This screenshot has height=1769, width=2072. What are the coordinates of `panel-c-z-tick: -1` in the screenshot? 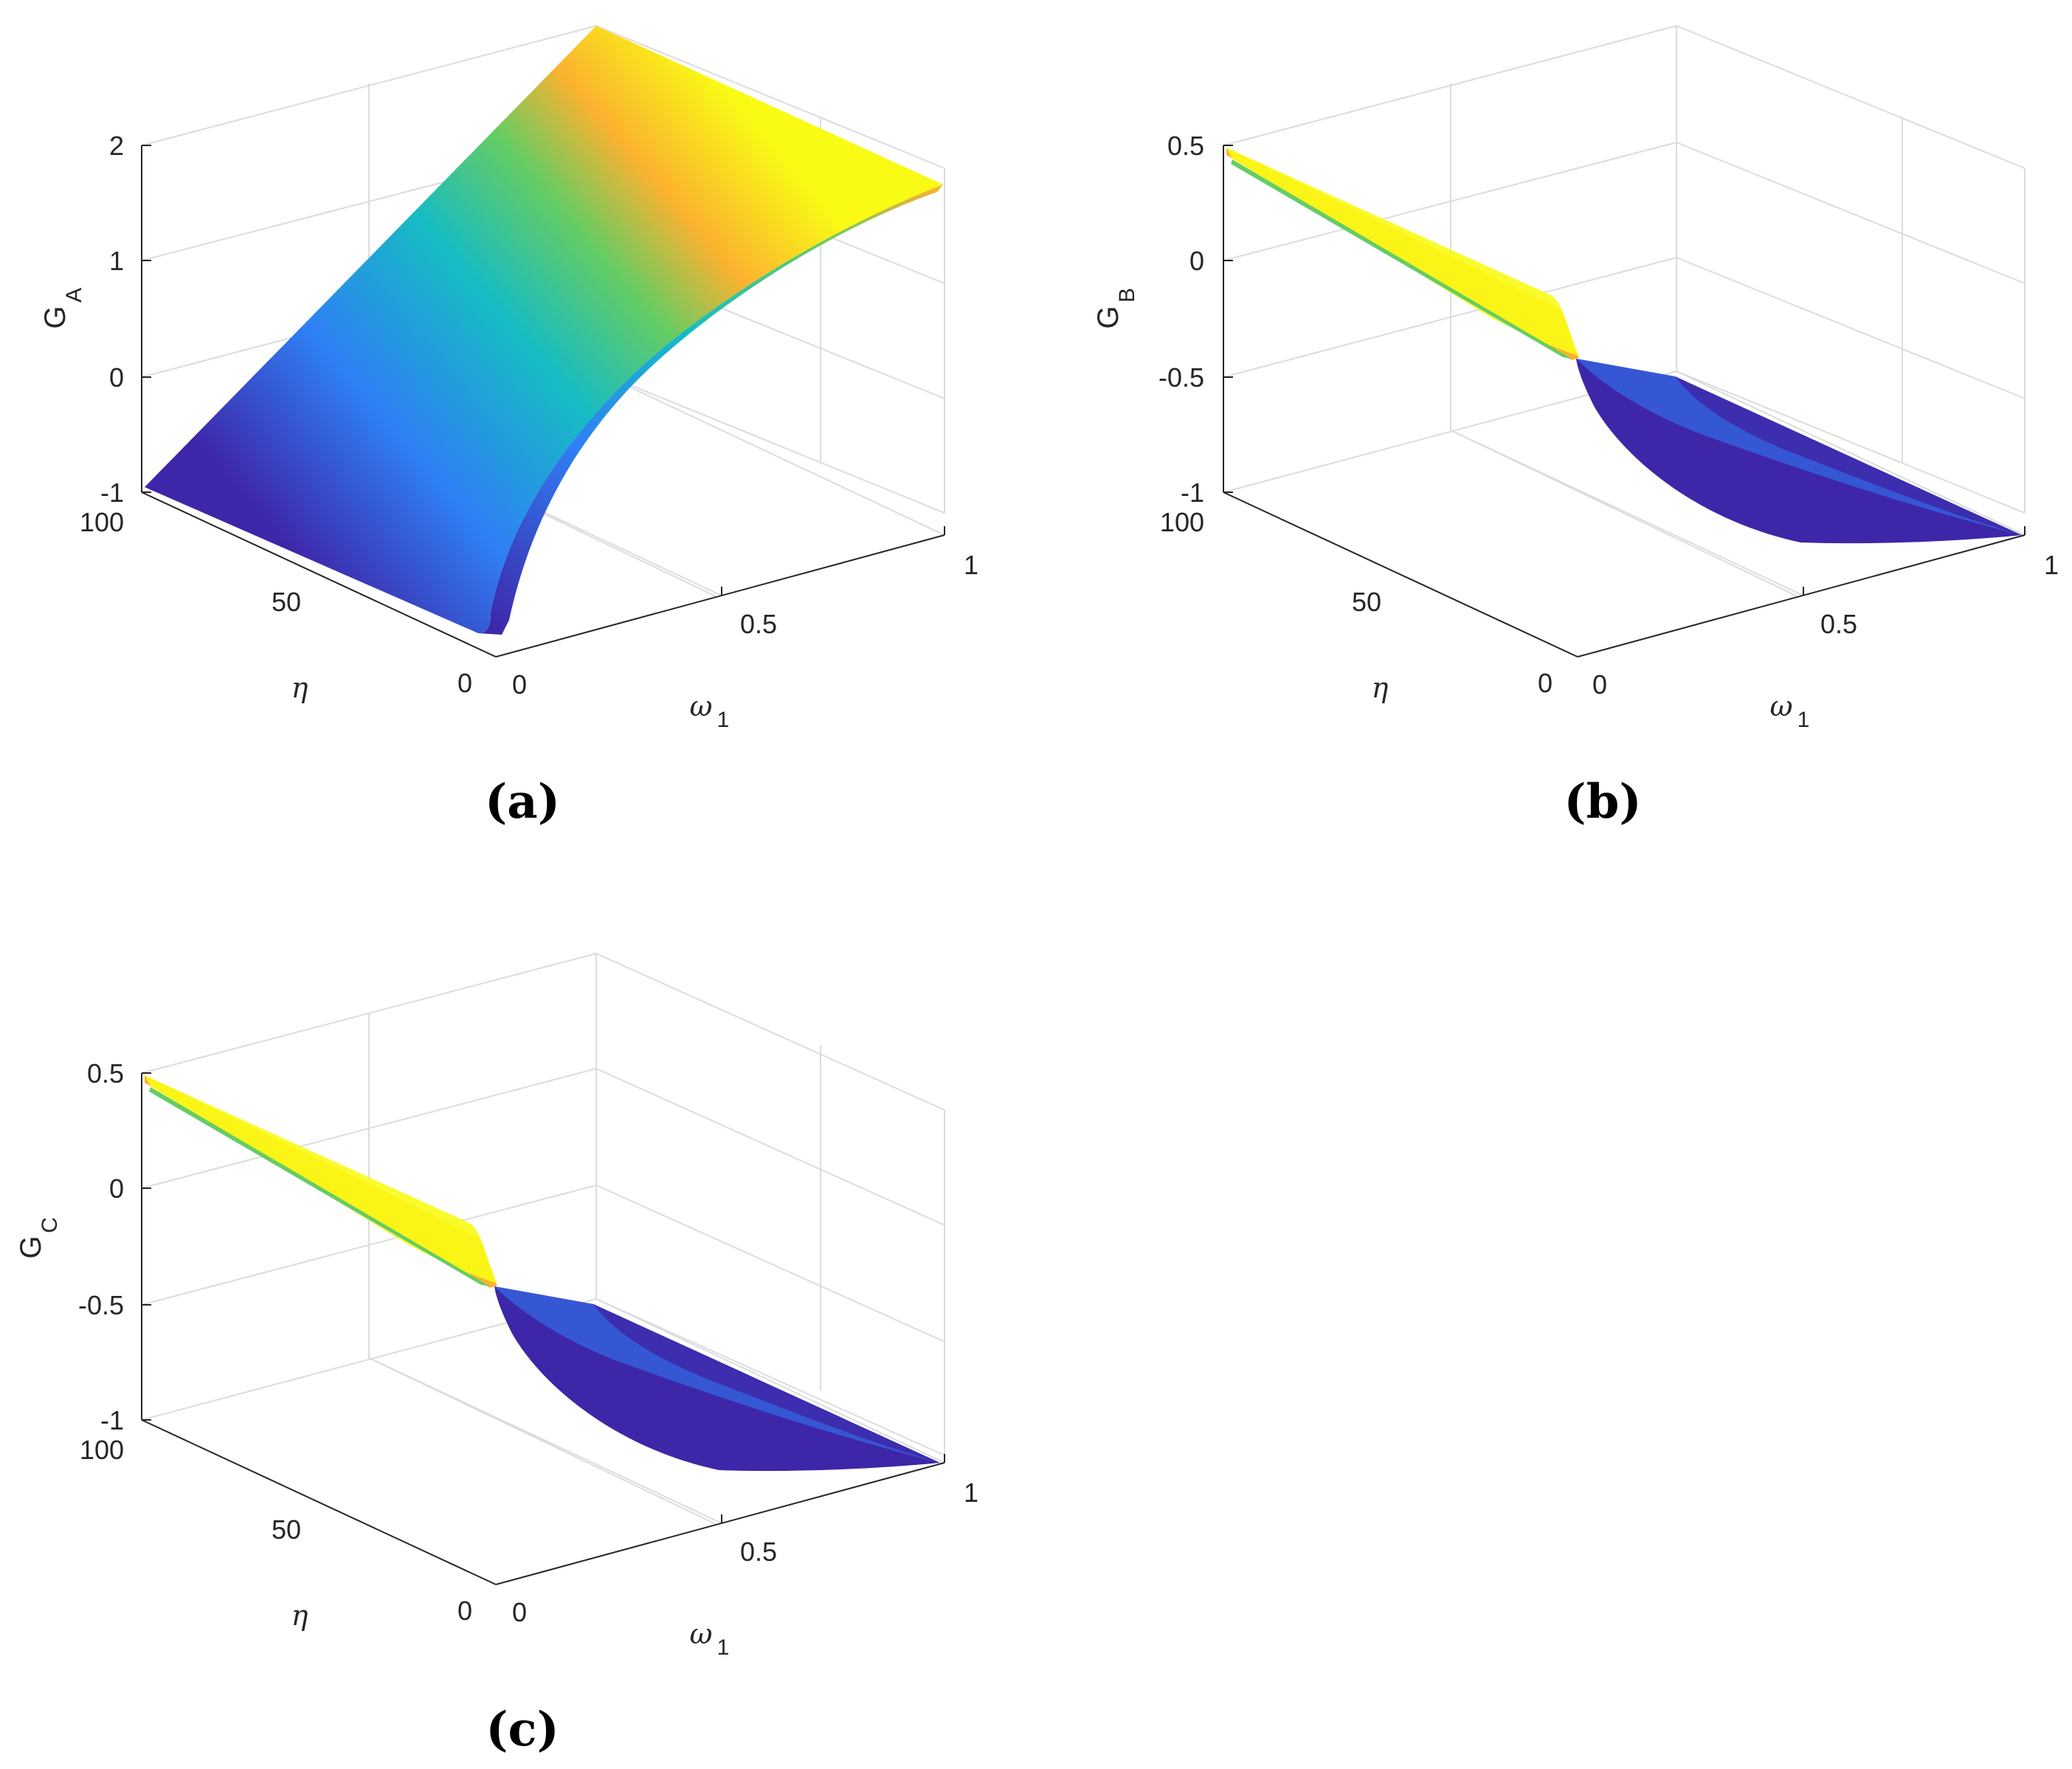 It's located at (112, 1420).